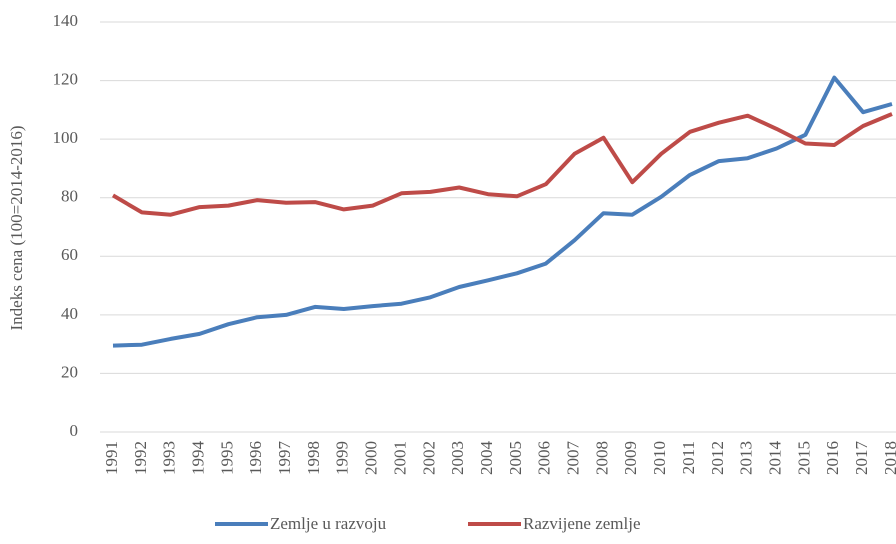  What do you see at coordinates (74, 430) in the screenshot?
I see `y-tick-label: 0` at bounding box center [74, 430].